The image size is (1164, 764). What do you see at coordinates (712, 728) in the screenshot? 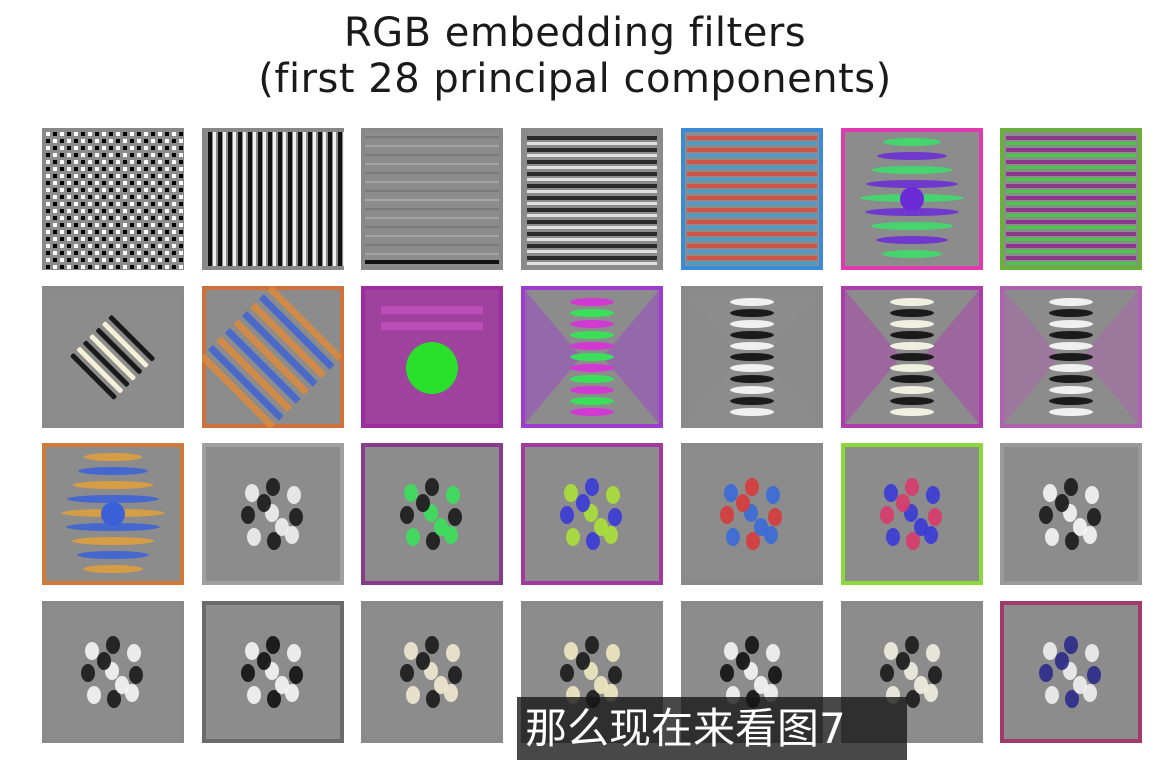
I see `video-subtitle: 那么现在来看图7` at bounding box center [712, 728].